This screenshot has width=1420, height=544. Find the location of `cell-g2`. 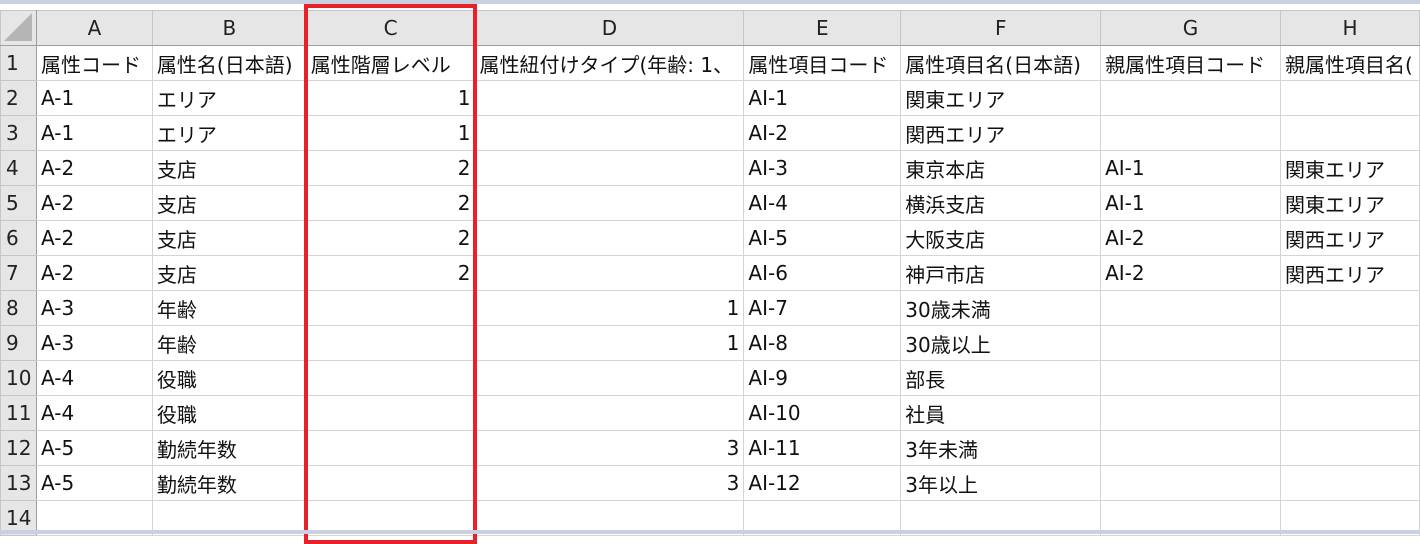

cell-g2 is located at coordinates (1190, 98).